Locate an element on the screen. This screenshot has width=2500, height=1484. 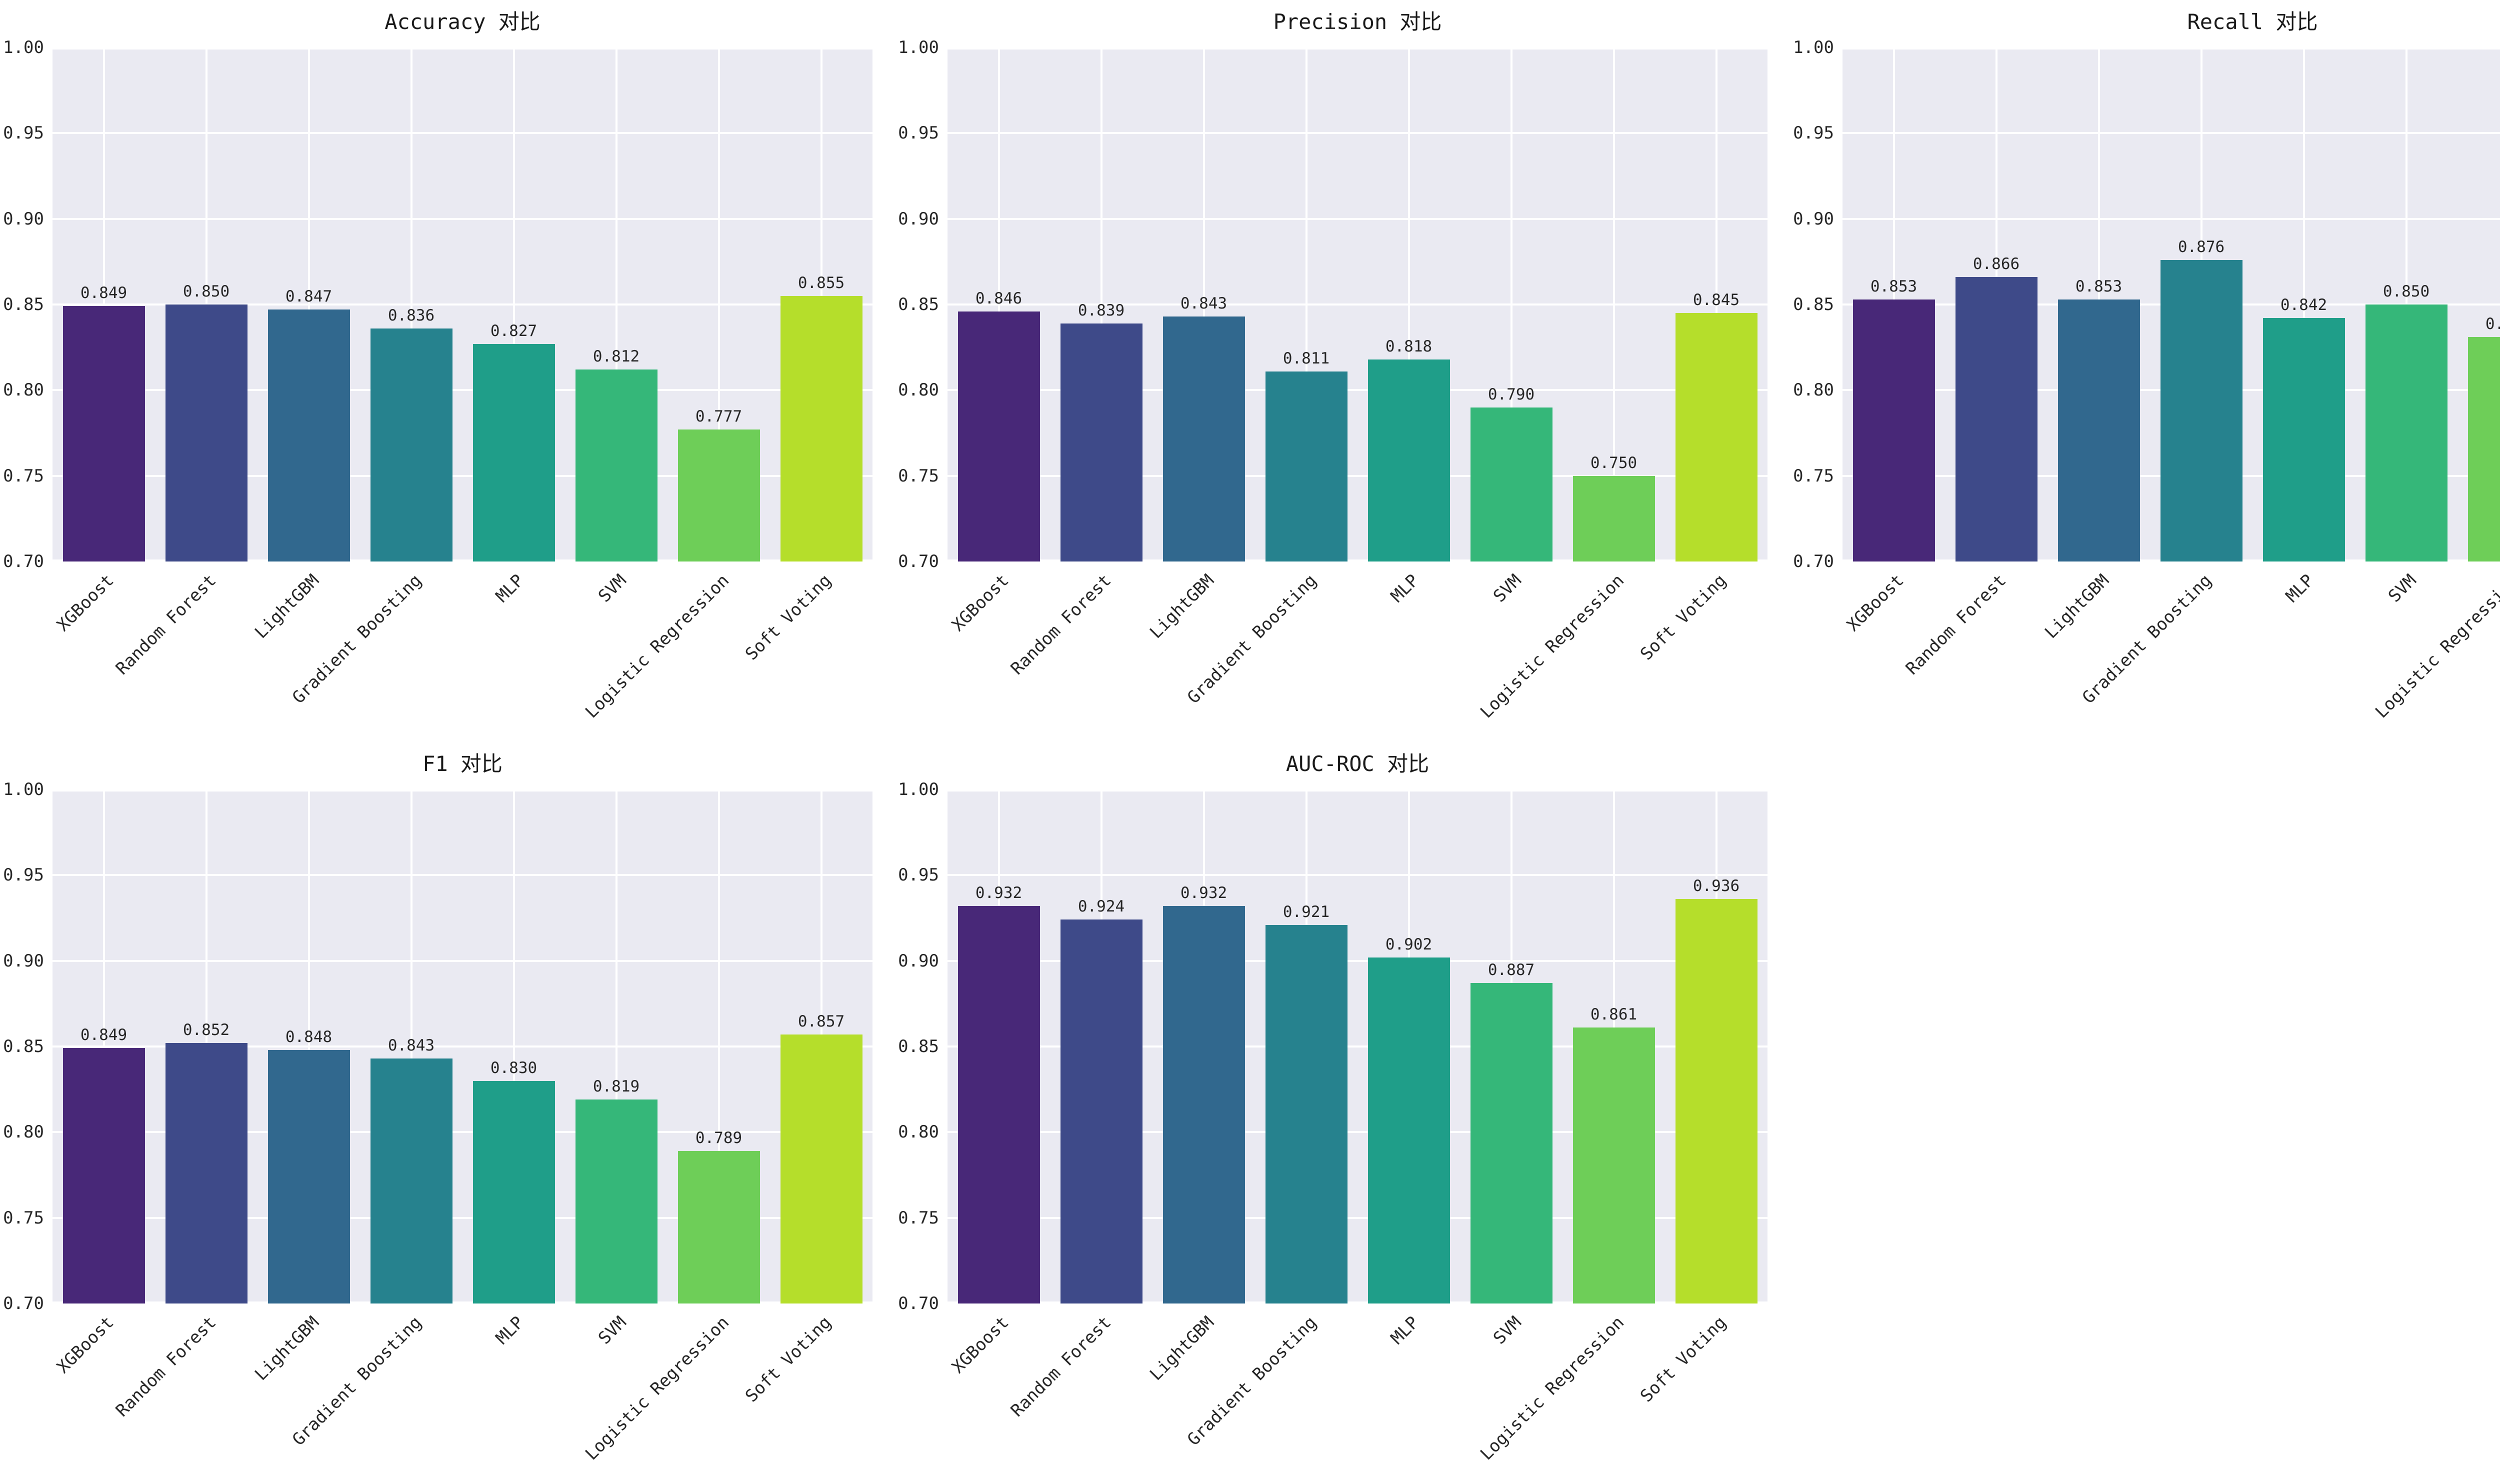
bar-value-label: 0.857 is located at coordinates (821, 1021).